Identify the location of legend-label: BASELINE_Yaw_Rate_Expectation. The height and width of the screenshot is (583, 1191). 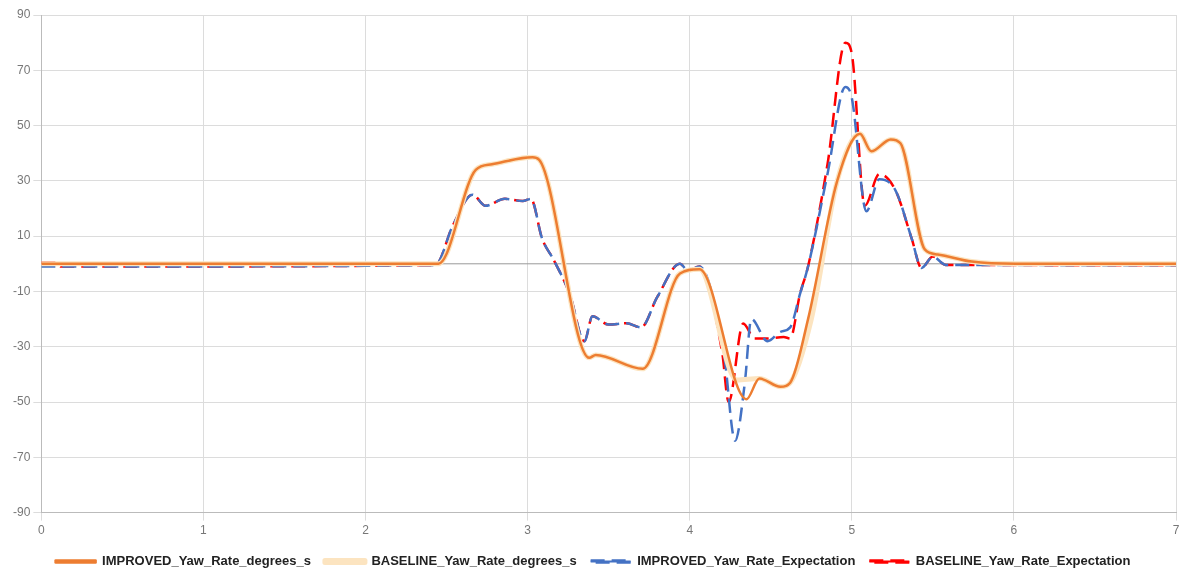
(1023, 561).